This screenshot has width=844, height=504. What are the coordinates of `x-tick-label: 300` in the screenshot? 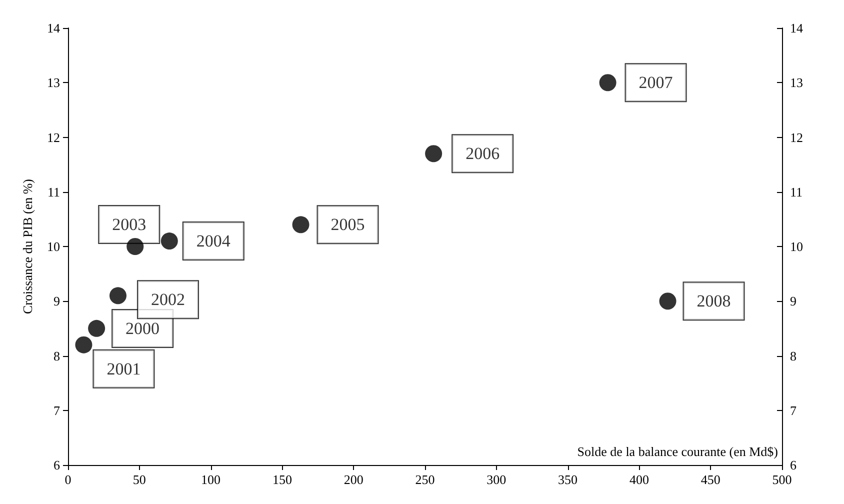 It's located at (496, 479).